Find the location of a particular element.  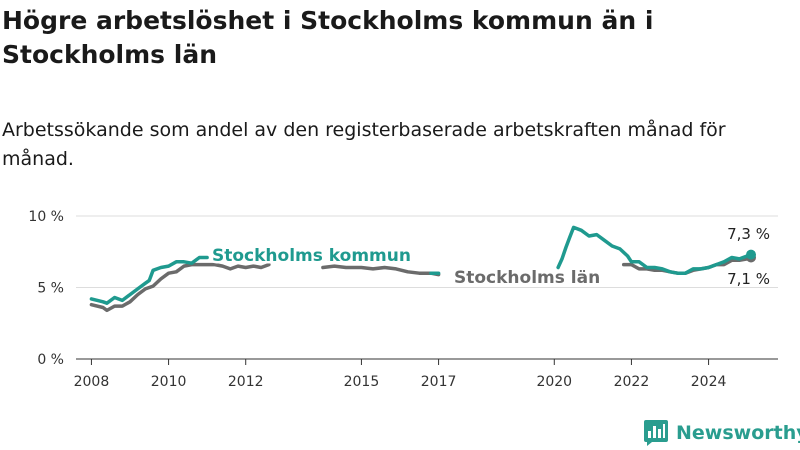

y-tick-label: 5 % is located at coordinates (50, 289).